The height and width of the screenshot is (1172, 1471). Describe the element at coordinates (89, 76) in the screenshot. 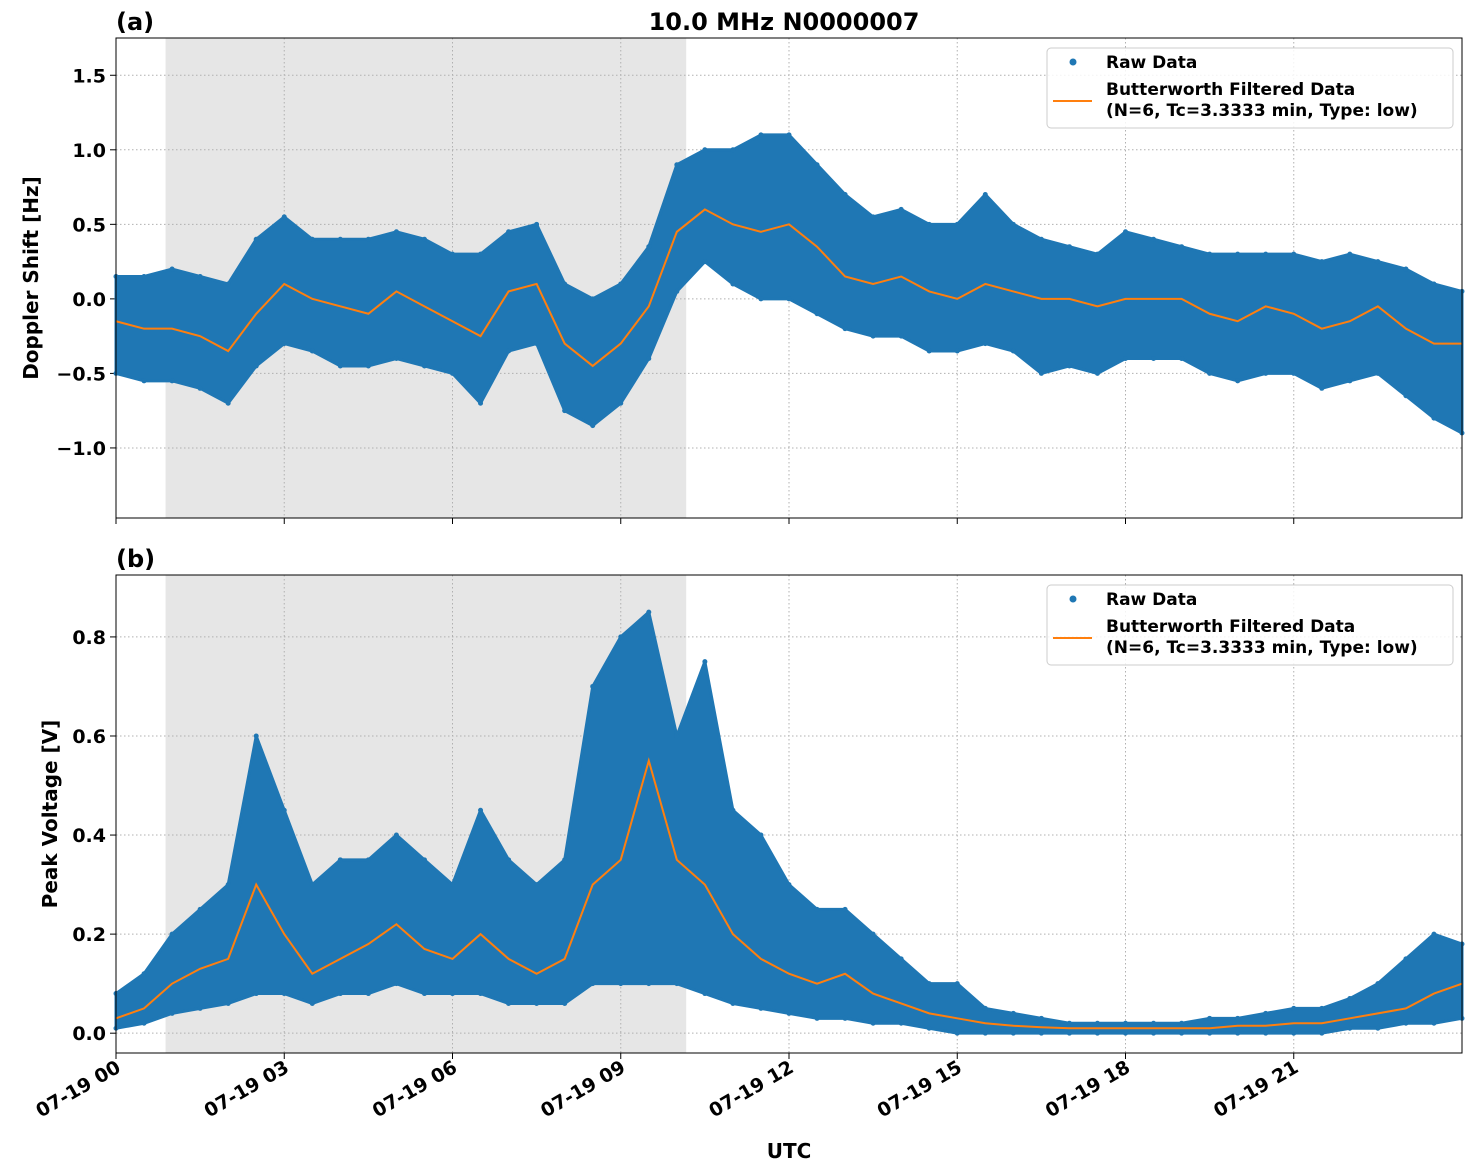

I see `y-tick-label: 1.5` at that location.